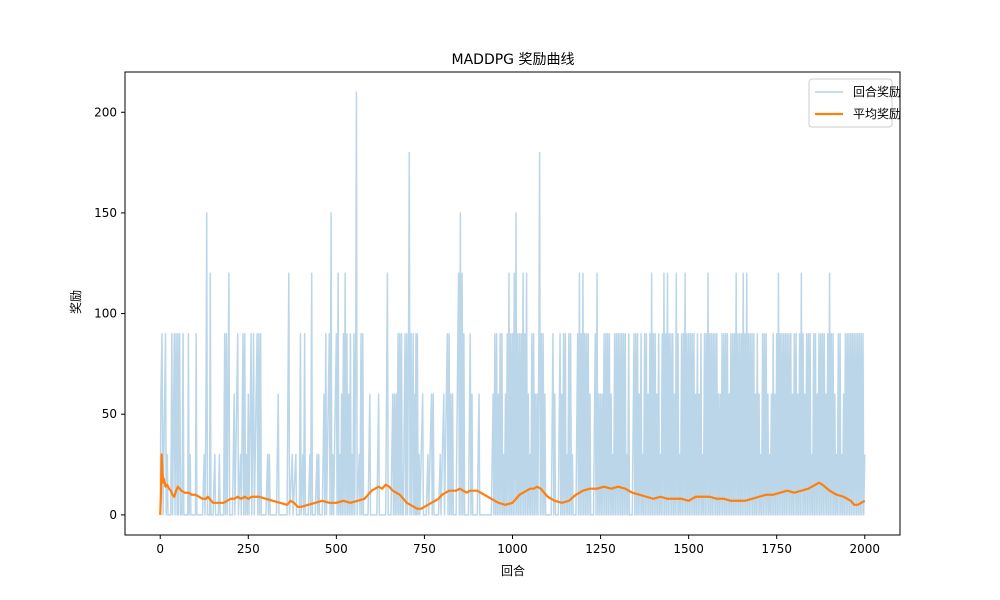 The image size is (1000, 600). I want to click on y-tick-label: 200, so click(105, 112).